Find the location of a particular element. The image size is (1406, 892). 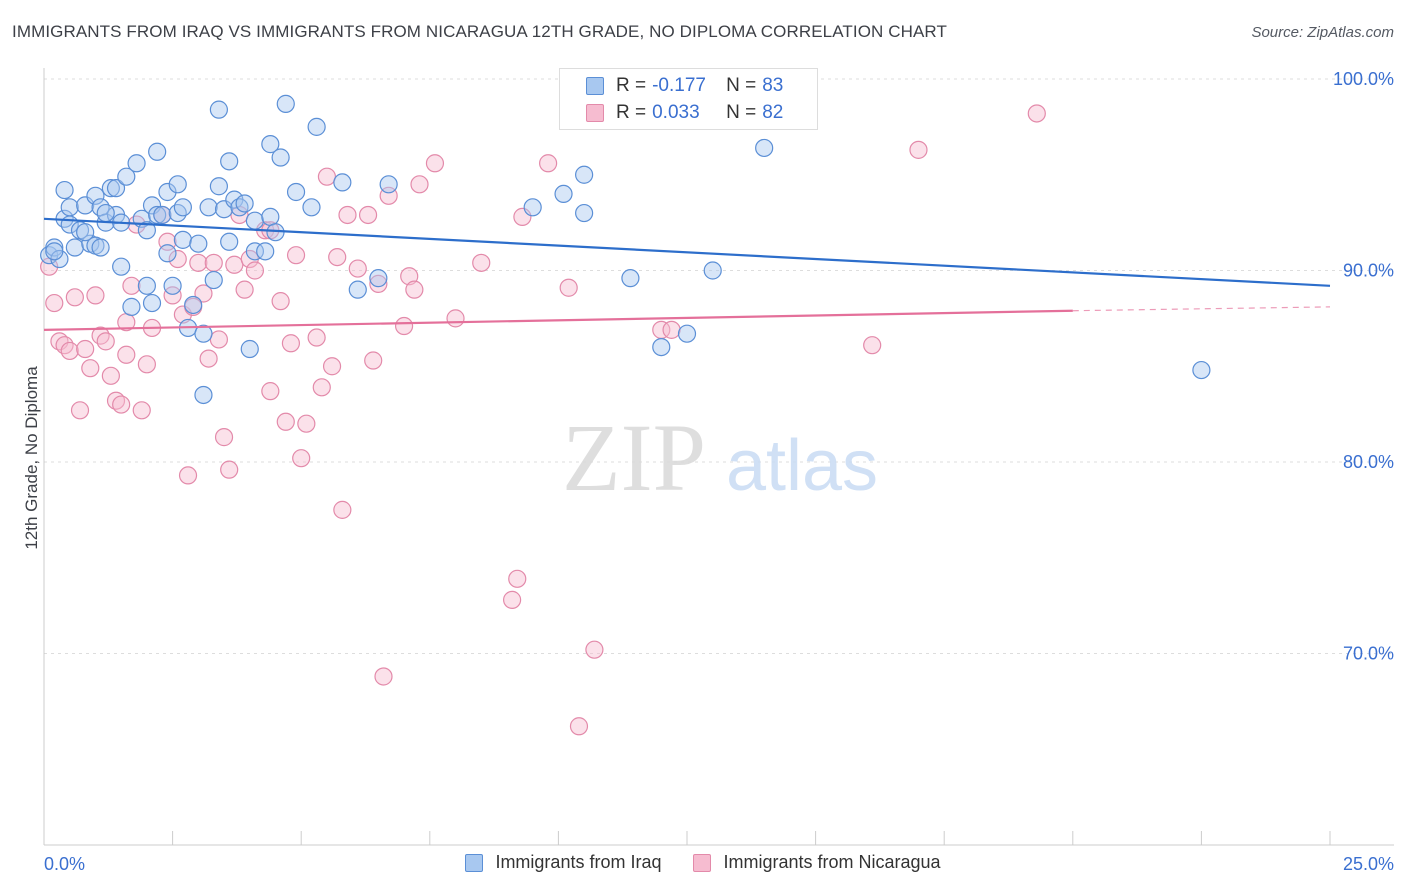

legend-nicaragua-n-label: N = is located at coordinates (741, 112).